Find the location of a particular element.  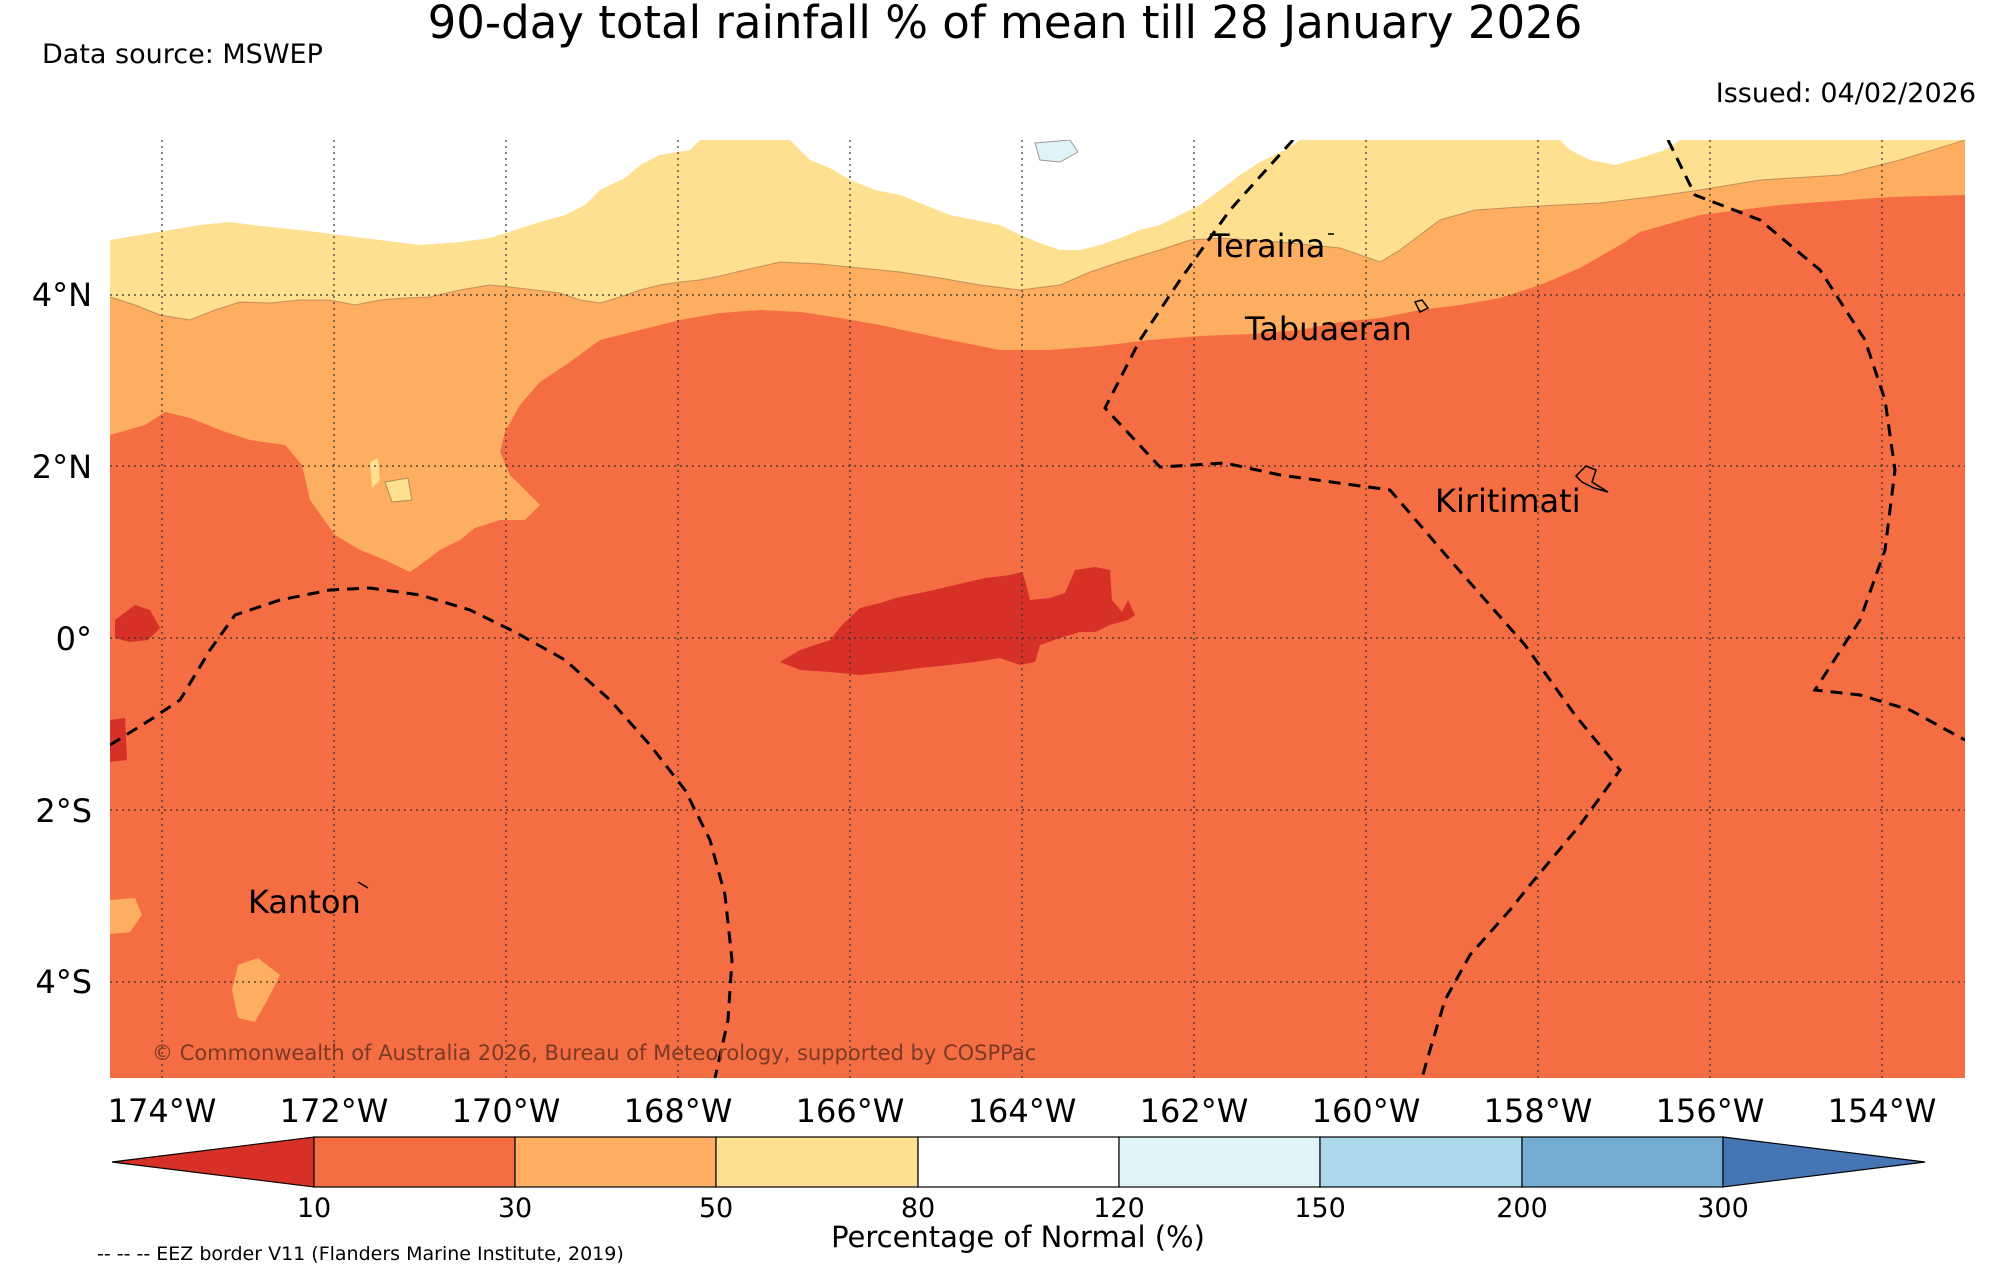

issued-date: Issued: 04/02/2026 is located at coordinates (1846, 93).